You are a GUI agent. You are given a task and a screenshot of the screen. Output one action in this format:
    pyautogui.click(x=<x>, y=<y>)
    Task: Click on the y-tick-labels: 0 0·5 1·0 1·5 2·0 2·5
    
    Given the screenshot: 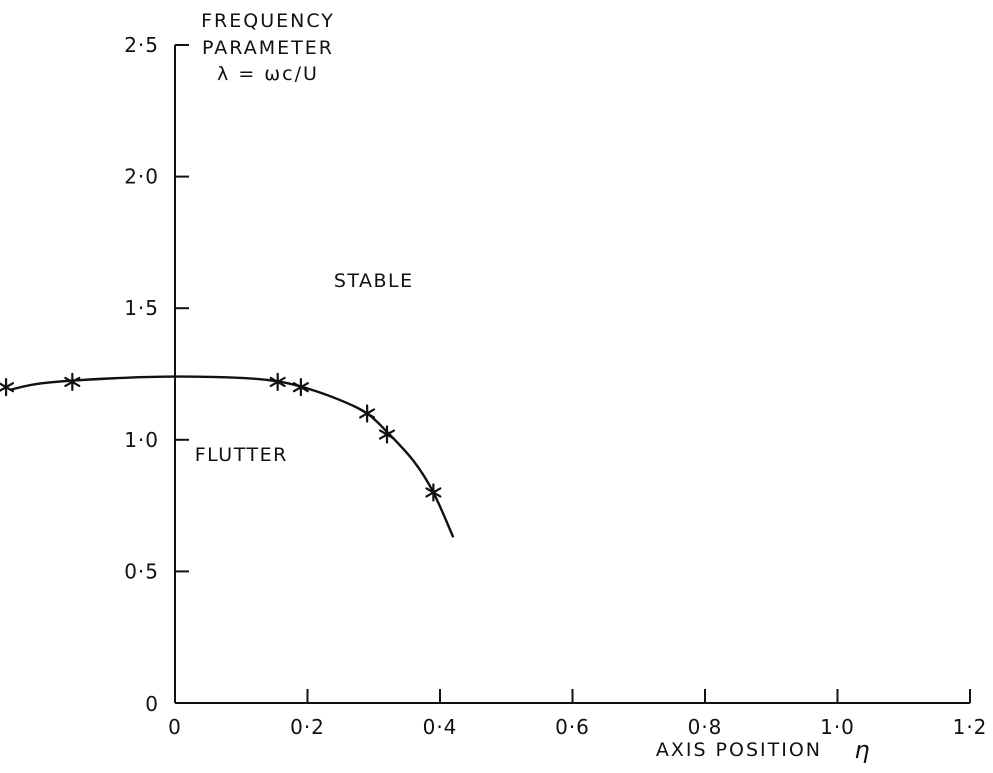 What is the action you would take?
    pyautogui.click(x=141, y=374)
    